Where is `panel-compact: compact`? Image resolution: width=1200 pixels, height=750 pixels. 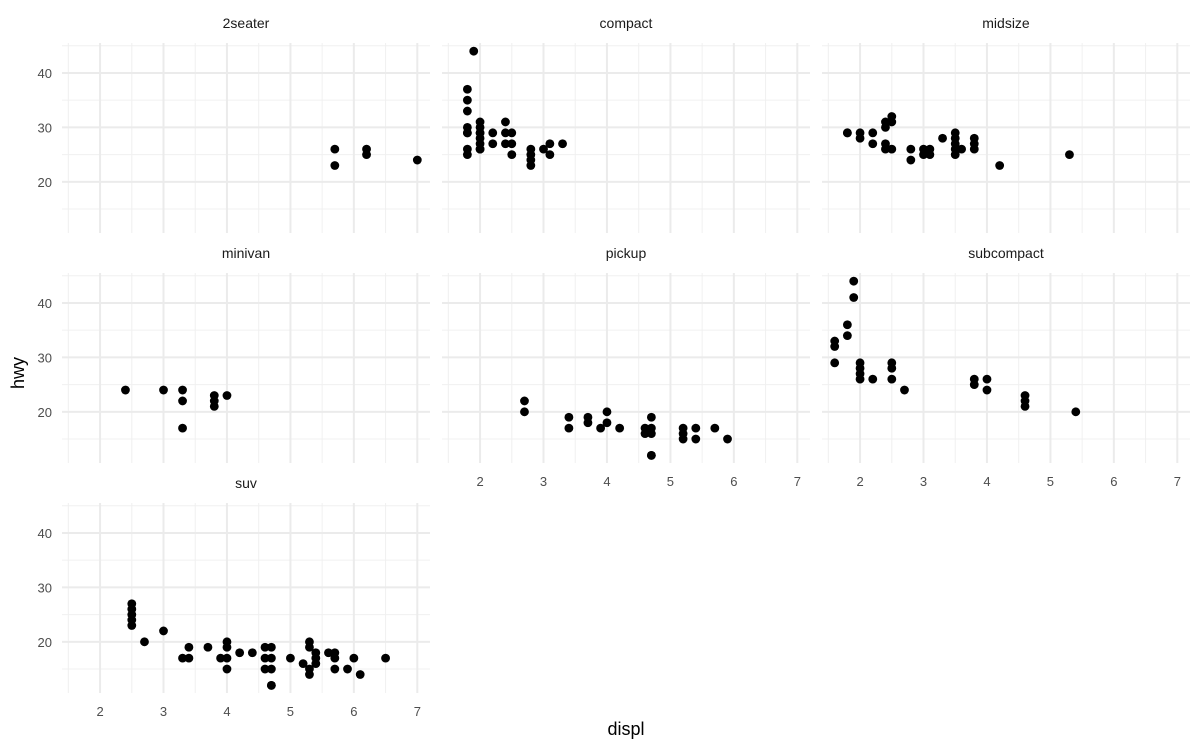
panel-compact: compact is located at coordinates (626, 124).